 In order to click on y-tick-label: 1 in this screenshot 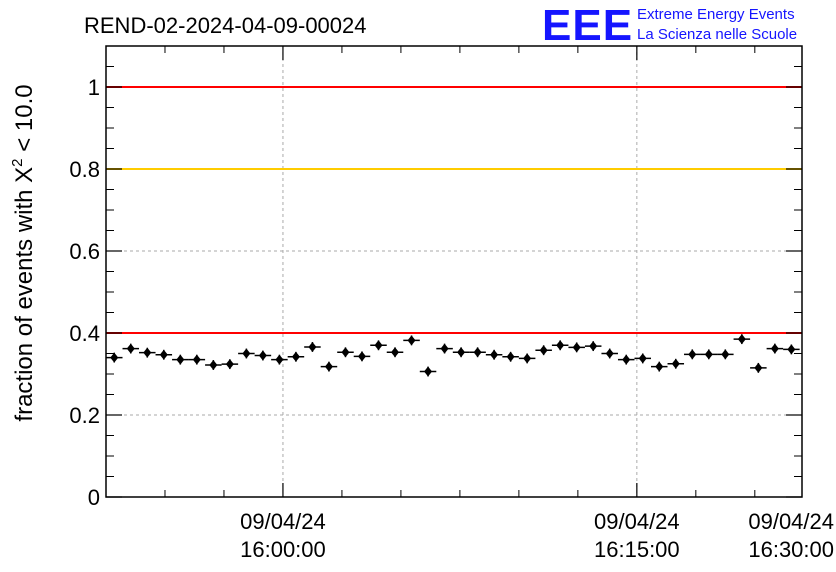, I will do `click(94, 87)`.